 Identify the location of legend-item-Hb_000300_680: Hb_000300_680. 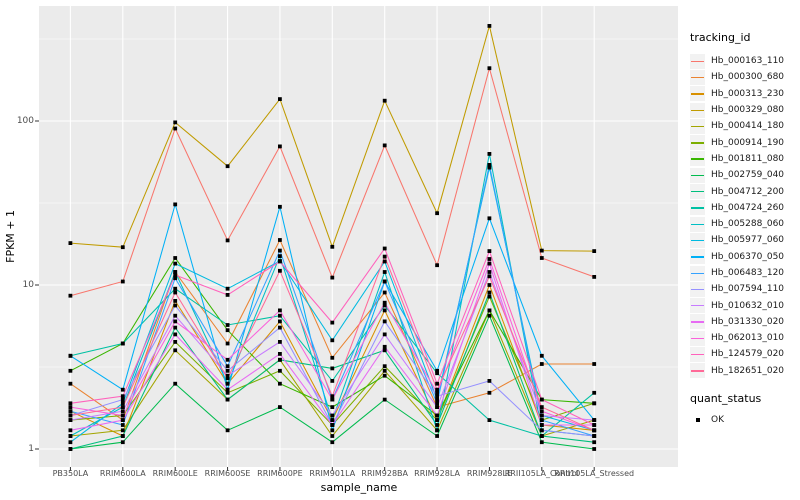
(744, 77).